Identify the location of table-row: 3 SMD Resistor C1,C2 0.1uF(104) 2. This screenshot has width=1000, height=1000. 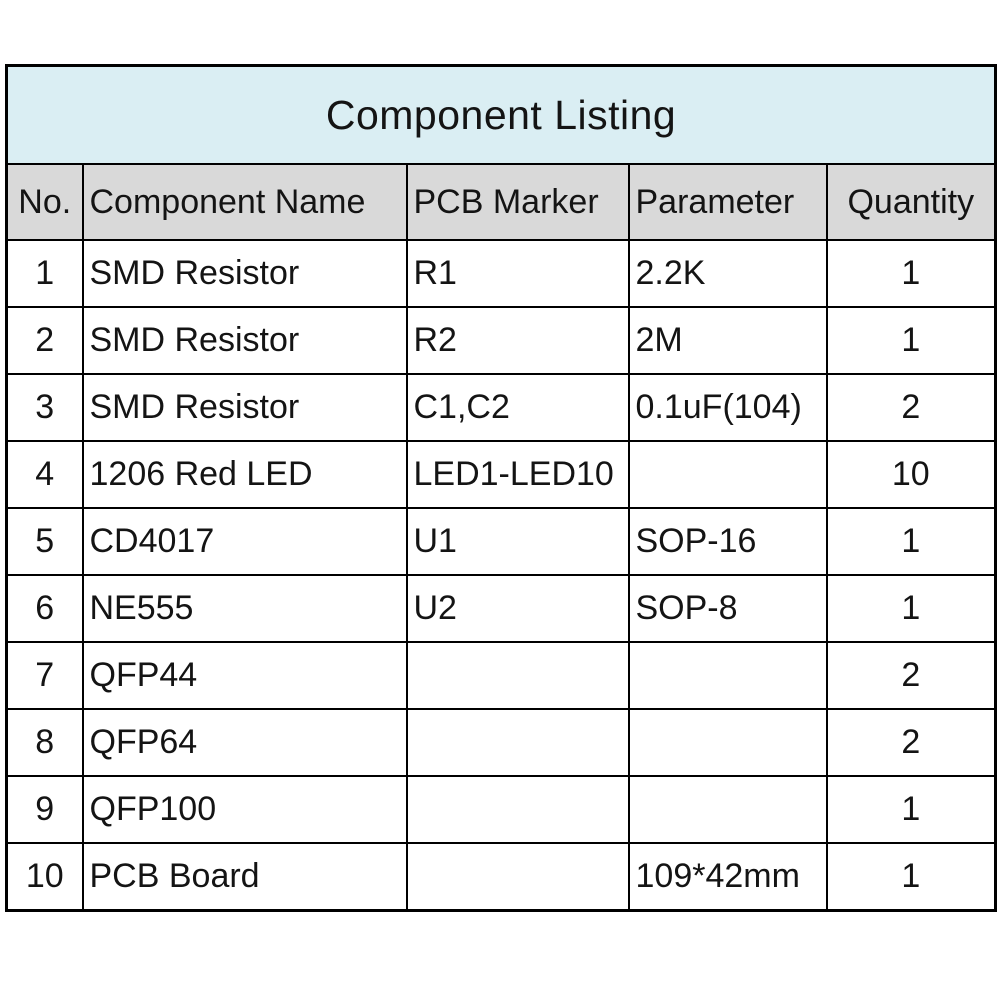
(501, 407).